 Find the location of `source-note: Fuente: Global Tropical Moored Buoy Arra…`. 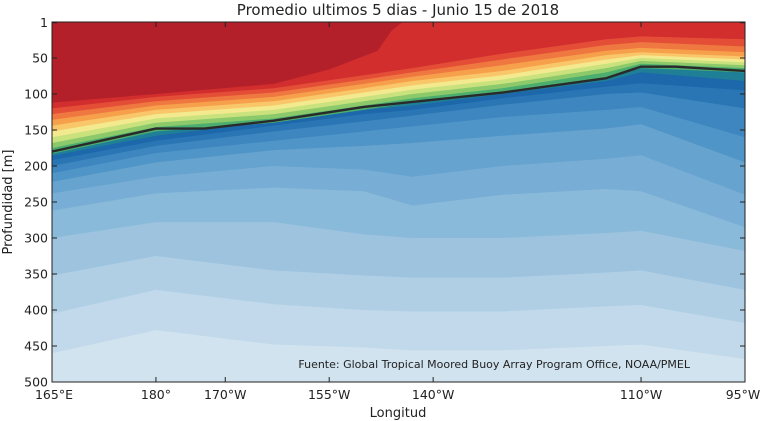

source-note: Fuente: Global Tropical Moored Buoy Arra… is located at coordinates (494, 364).